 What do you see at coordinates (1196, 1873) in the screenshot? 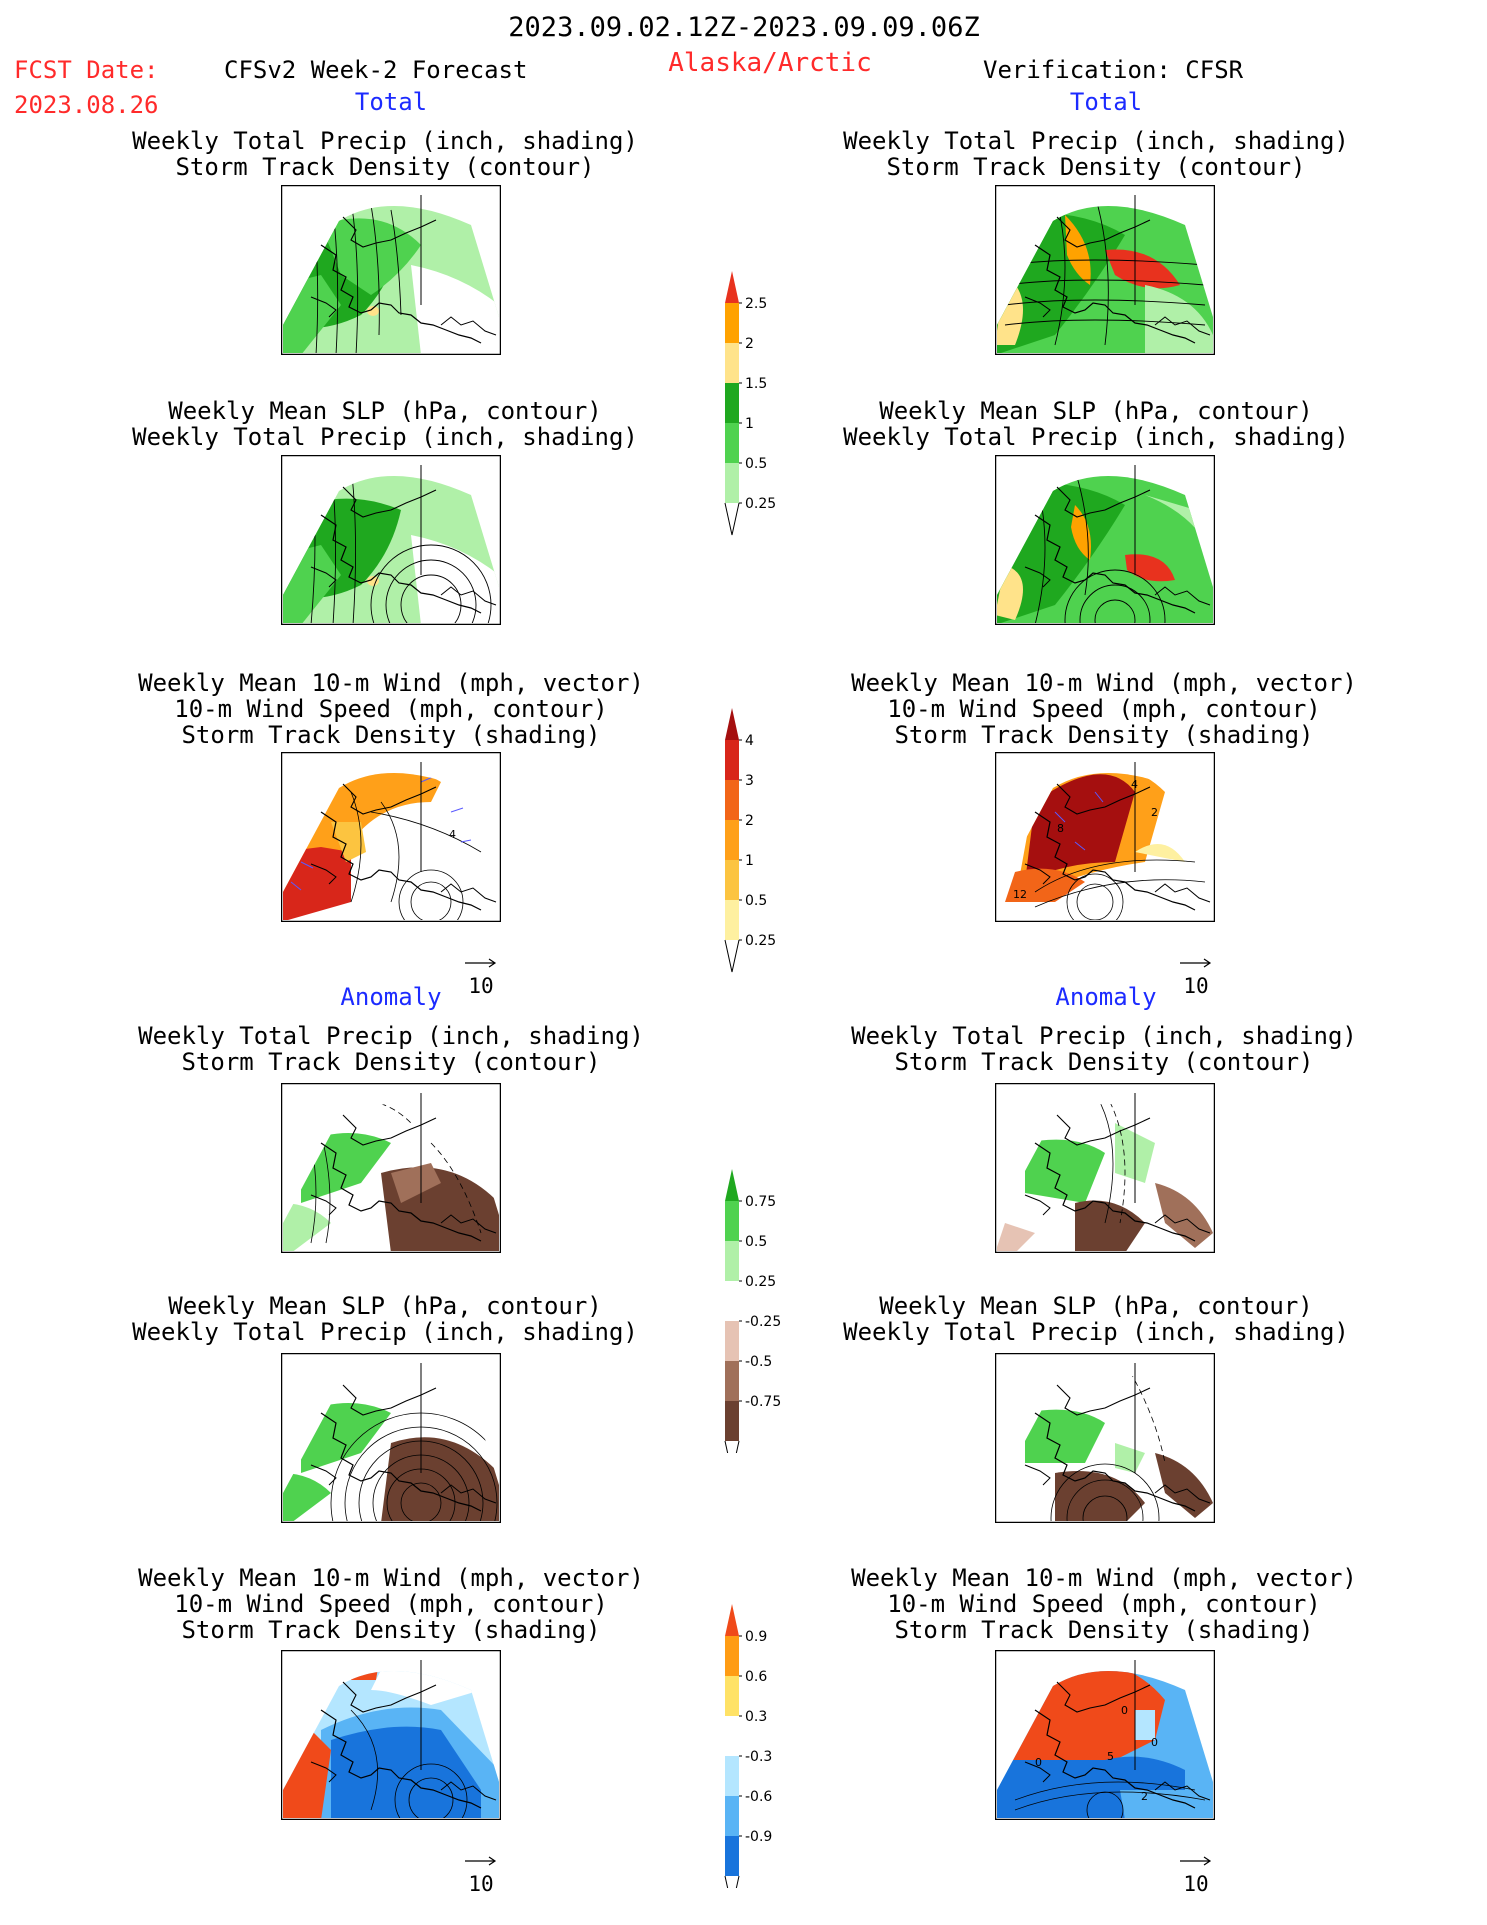
I see `vector-reference-anom-right: 10` at bounding box center [1196, 1873].